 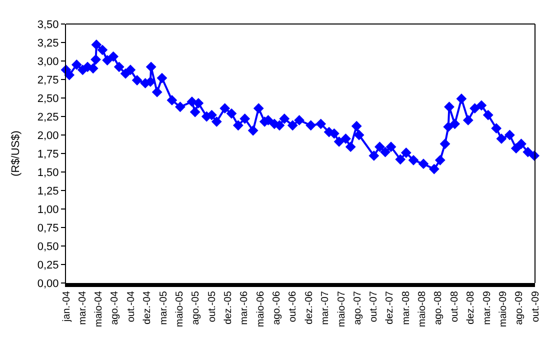 I want to click on y-tick-label: 1,75, so click(x=48, y=154).